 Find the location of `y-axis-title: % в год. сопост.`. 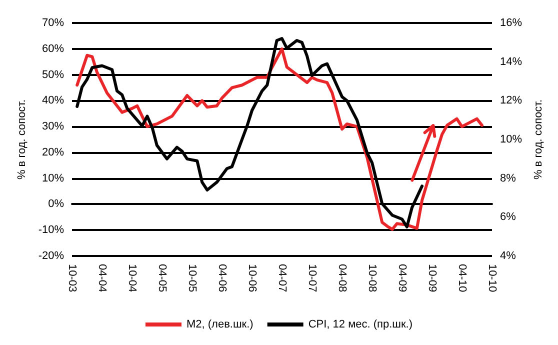

y-axis-title: % в год. сопост. is located at coordinates (22, 139).